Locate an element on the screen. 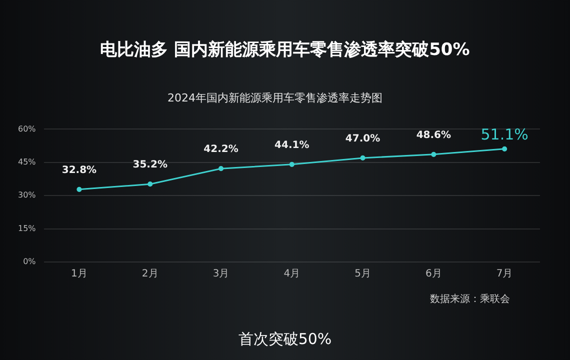 The image size is (570, 360). x-tick-label: 3月 is located at coordinates (221, 274).